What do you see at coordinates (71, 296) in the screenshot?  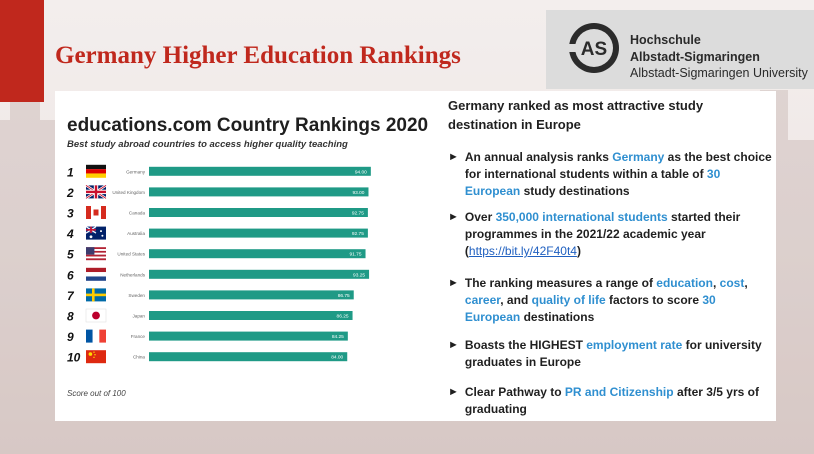 I see `rank-number: 7` at bounding box center [71, 296].